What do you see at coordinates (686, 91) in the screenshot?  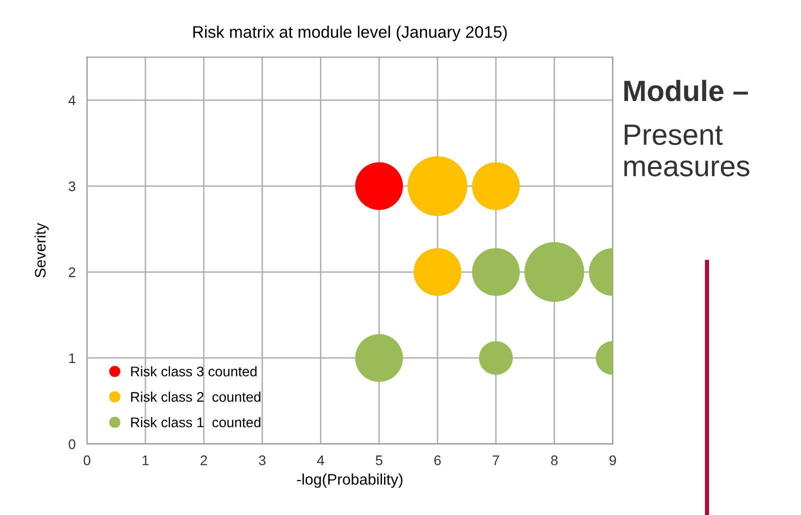 I see `text: Module –` at bounding box center [686, 91].